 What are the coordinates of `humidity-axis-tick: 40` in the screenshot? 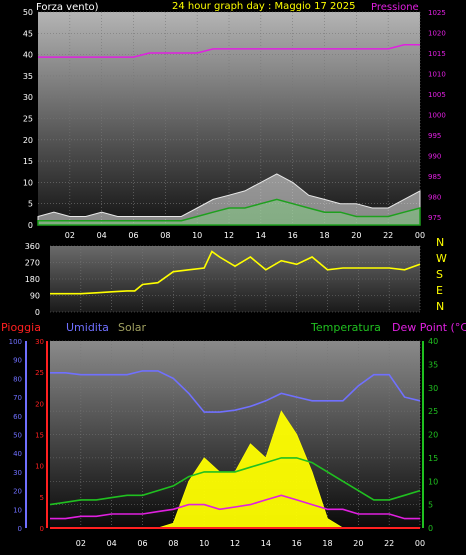 It's located at (17, 454).